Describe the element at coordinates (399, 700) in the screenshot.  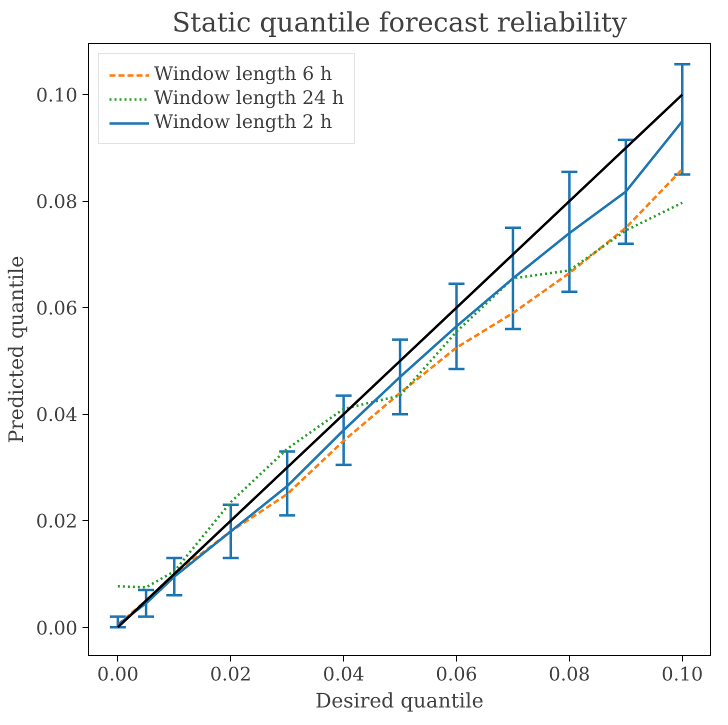
I see `x-axis-title: Desired quantile` at that location.